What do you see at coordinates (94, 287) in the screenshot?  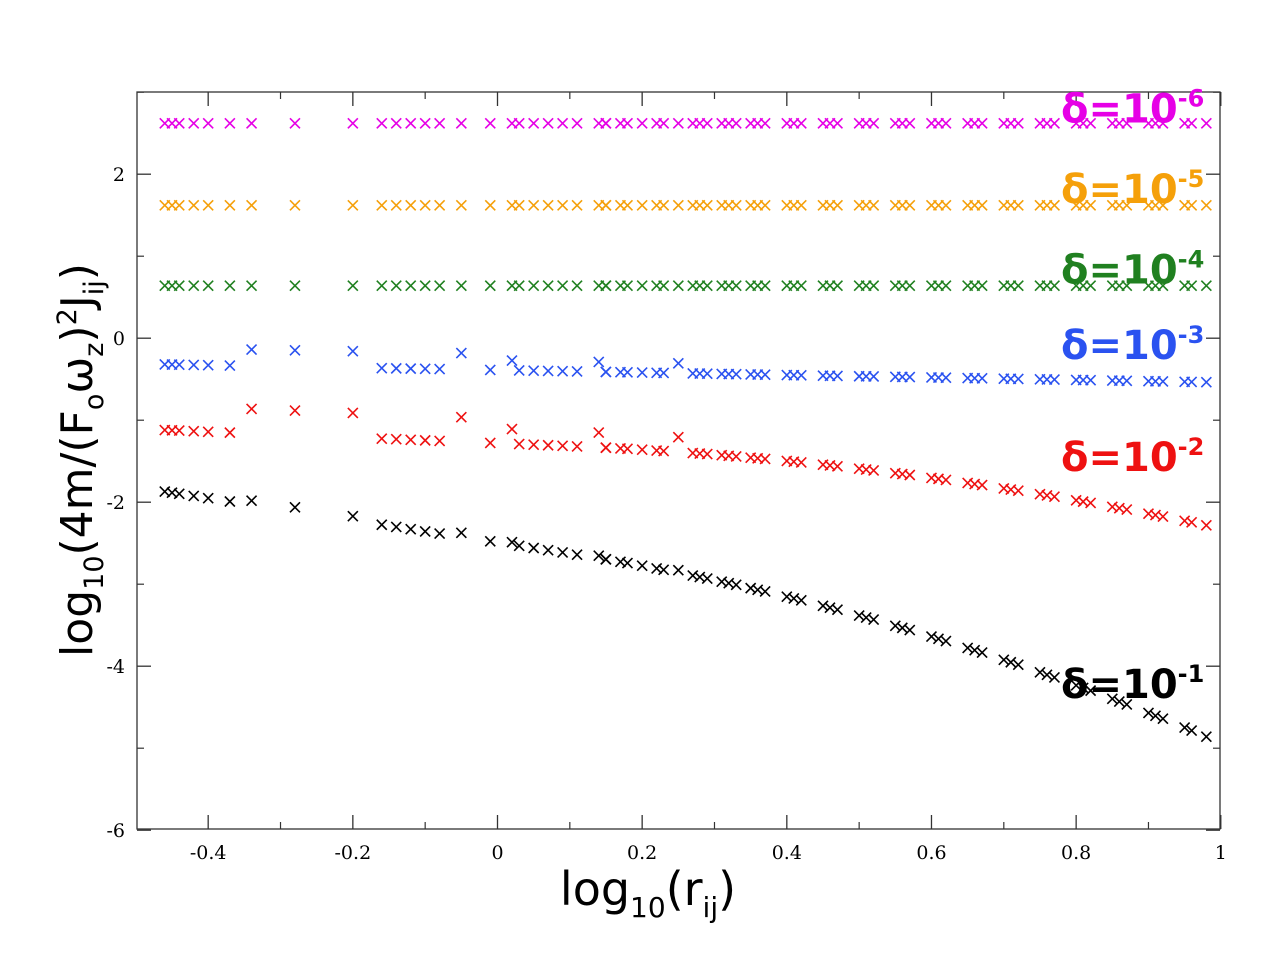 I see `y-axis-title-j-sub: ij` at bounding box center [94, 287].